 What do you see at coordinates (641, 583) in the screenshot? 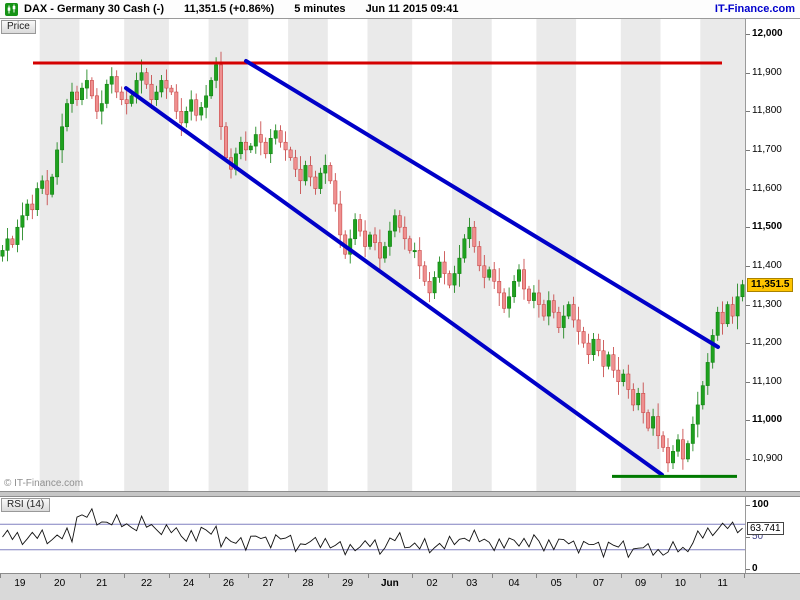
I see `time-axis-label: 09` at bounding box center [641, 583].